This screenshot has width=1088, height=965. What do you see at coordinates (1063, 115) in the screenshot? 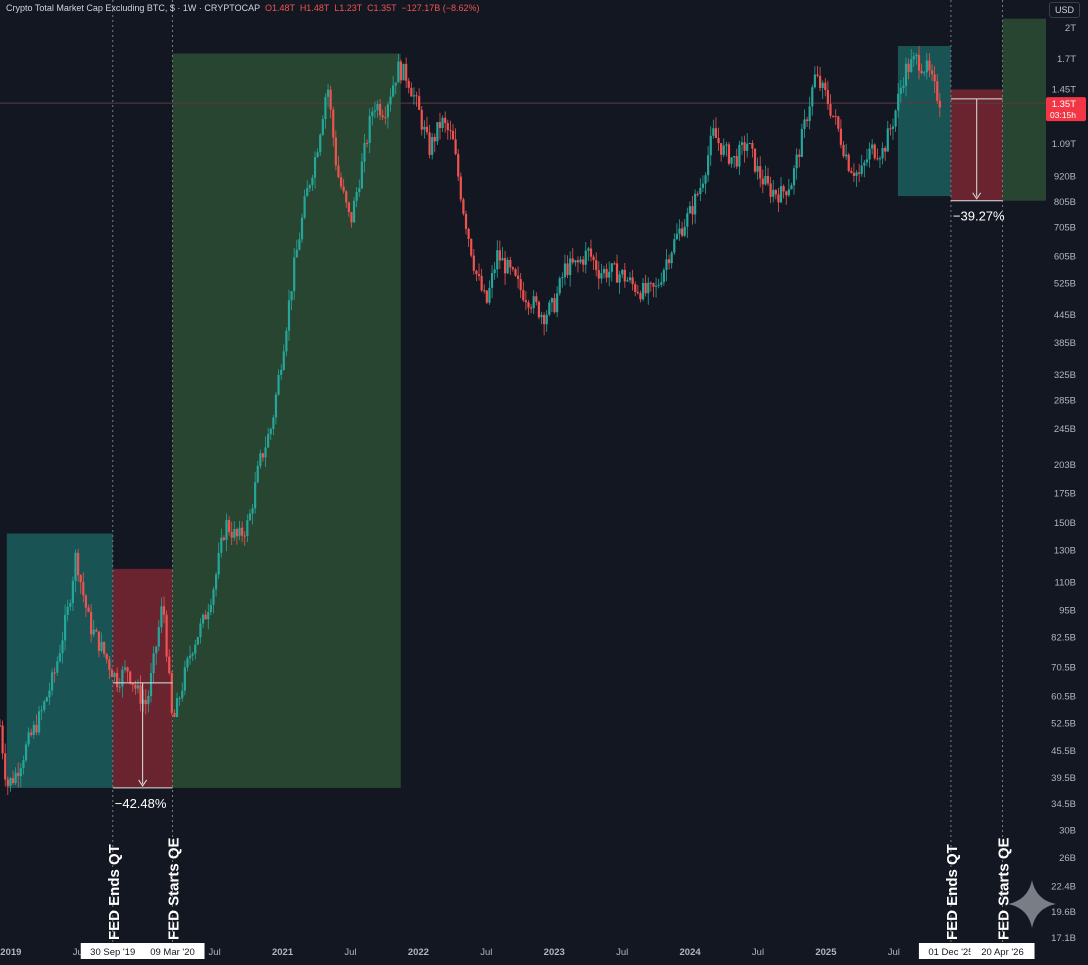
I see `current-price-countdown: 03:15h` at bounding box center [1063, 115].